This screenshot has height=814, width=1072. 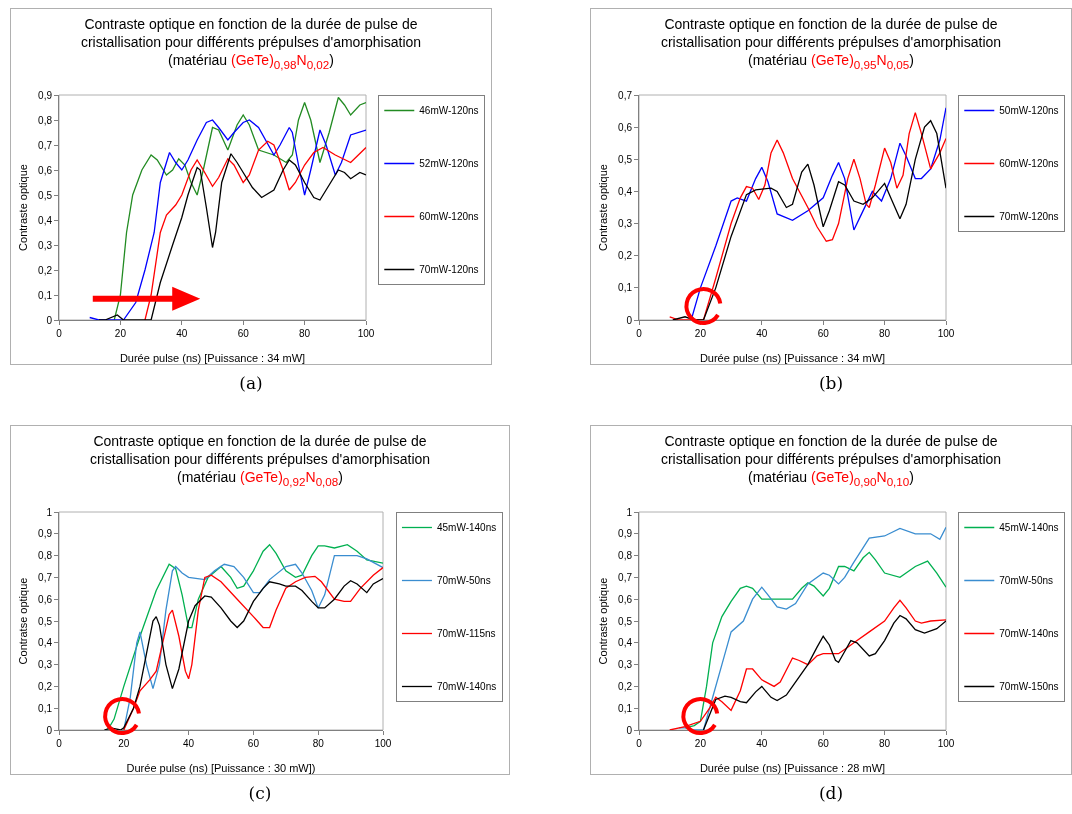 What do you see at coordinates (831, 383) in the screenshot?
I see `text: (b)` at bounding box center [831, 383].